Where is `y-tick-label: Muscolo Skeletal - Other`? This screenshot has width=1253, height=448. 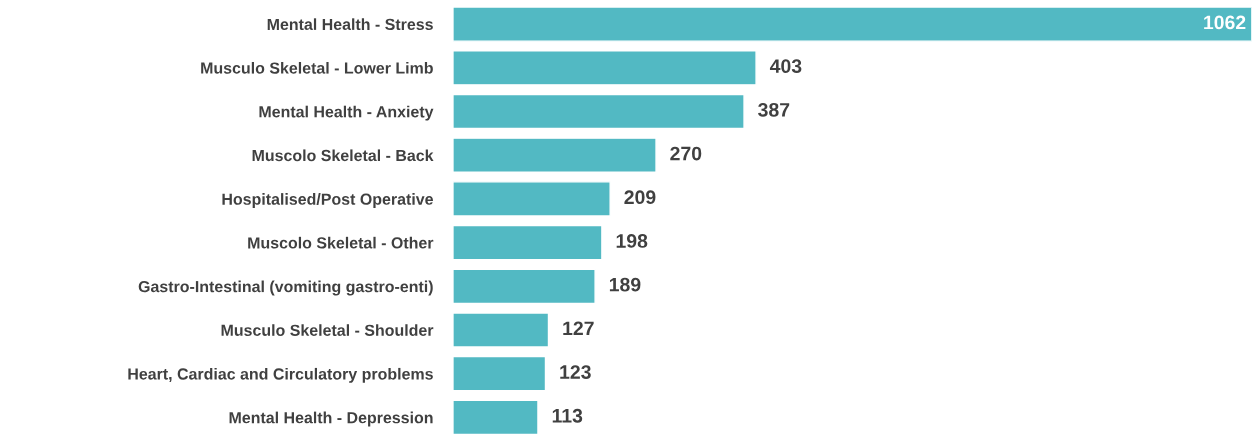 y-tick-label: Muscolo Skeletal - Other is located at coordinates (341, 242).